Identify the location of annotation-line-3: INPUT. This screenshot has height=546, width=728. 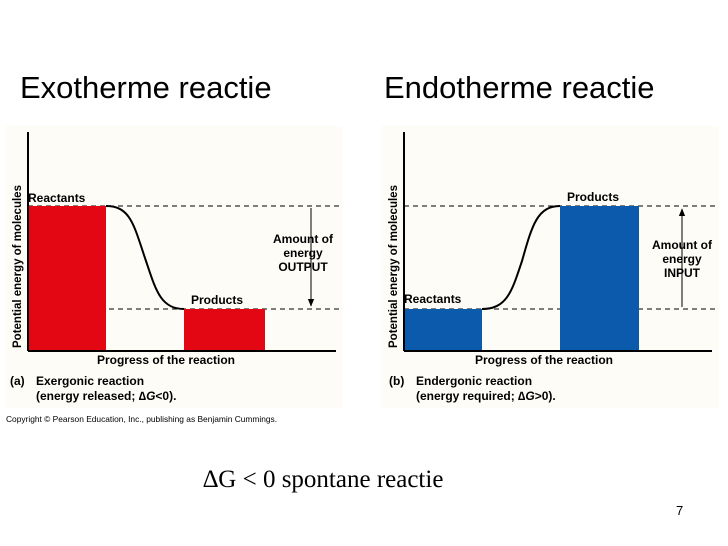
(682, 273).